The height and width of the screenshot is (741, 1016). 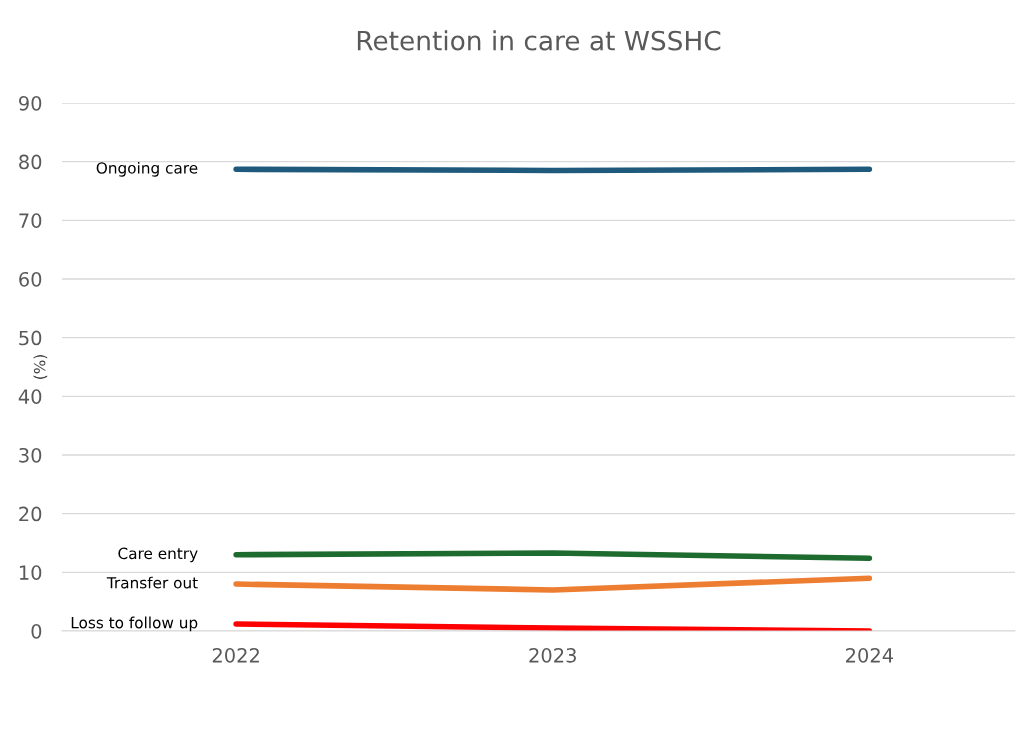 I want to click on y-tick-label: 50, so click(x=30, y=338).